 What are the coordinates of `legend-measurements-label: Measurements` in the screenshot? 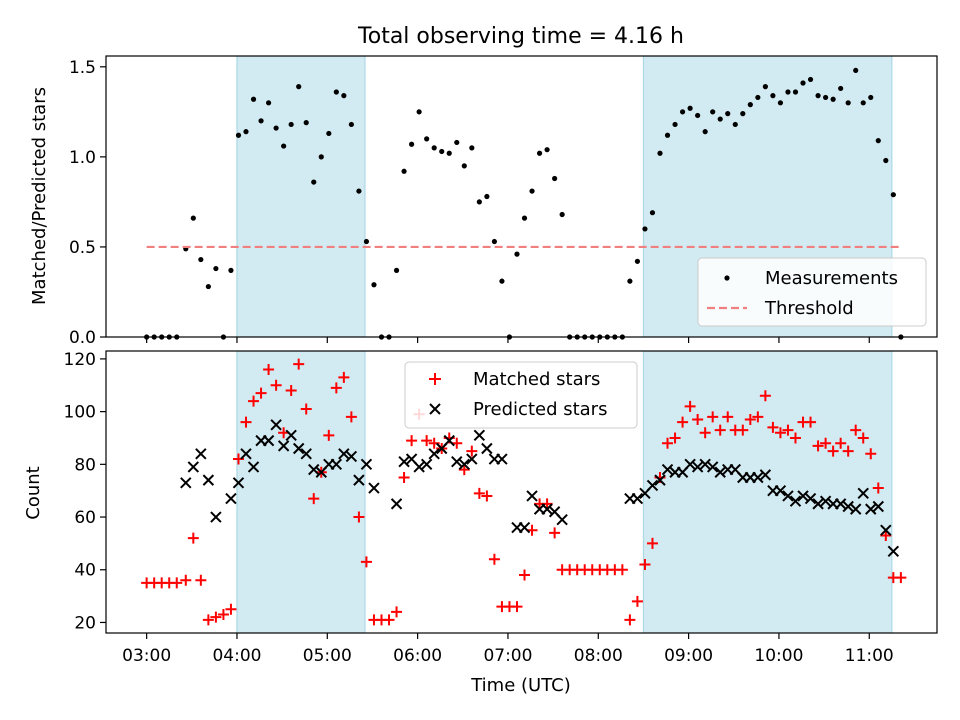 It's located at (831, 278).